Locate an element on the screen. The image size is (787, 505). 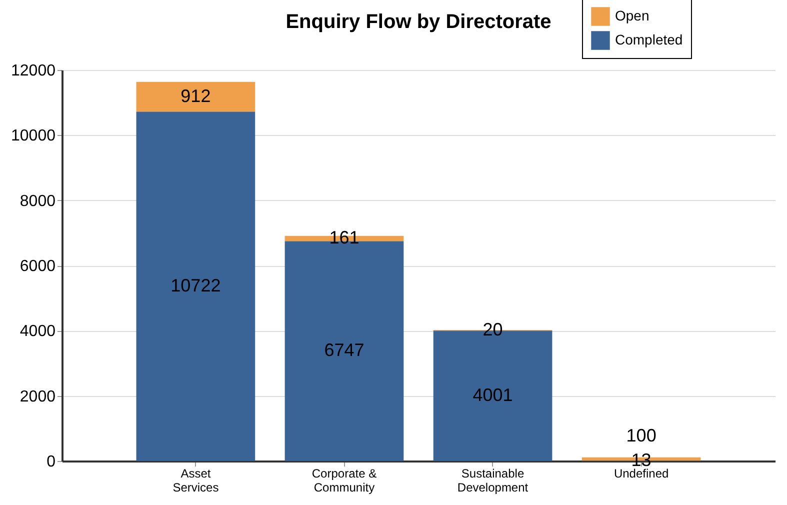
x-tick-label: Asset Services is located at coordinates (195, 480).